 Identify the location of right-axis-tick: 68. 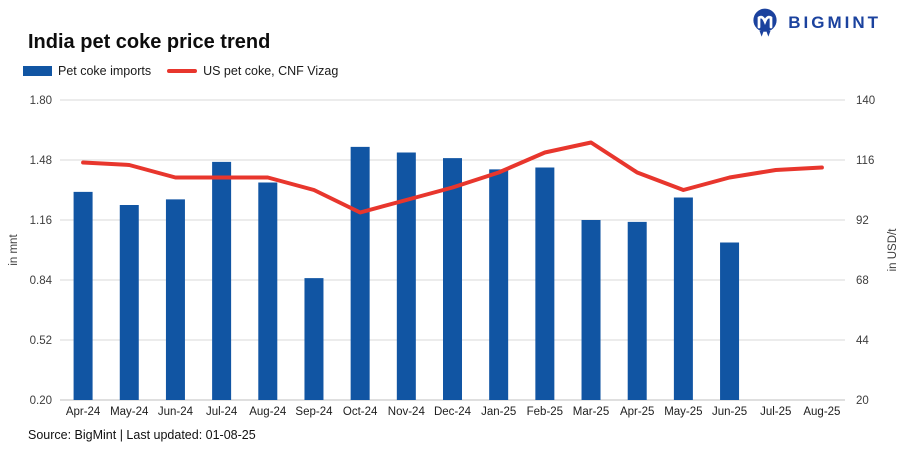
(862, 281).